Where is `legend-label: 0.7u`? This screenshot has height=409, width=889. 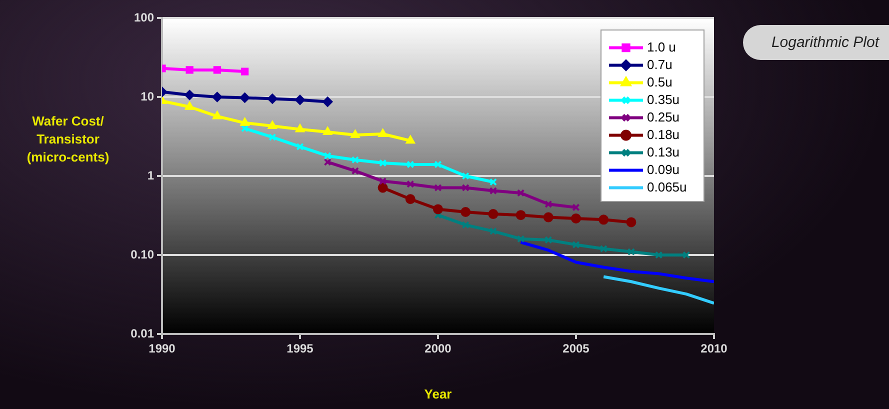
legend-label: 0.7u is located at coordinates (659, 64).